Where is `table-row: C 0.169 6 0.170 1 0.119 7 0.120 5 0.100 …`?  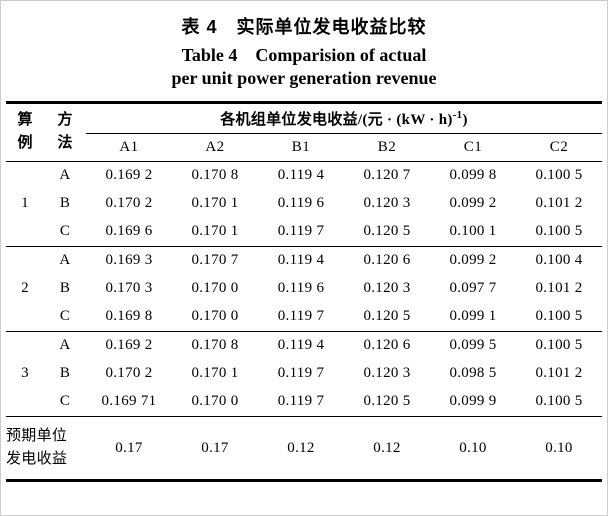
table-row: C 0.169 6 0.170 1 0.119 7 0.120 5 0.100 … is located at coordinates (304, 232).